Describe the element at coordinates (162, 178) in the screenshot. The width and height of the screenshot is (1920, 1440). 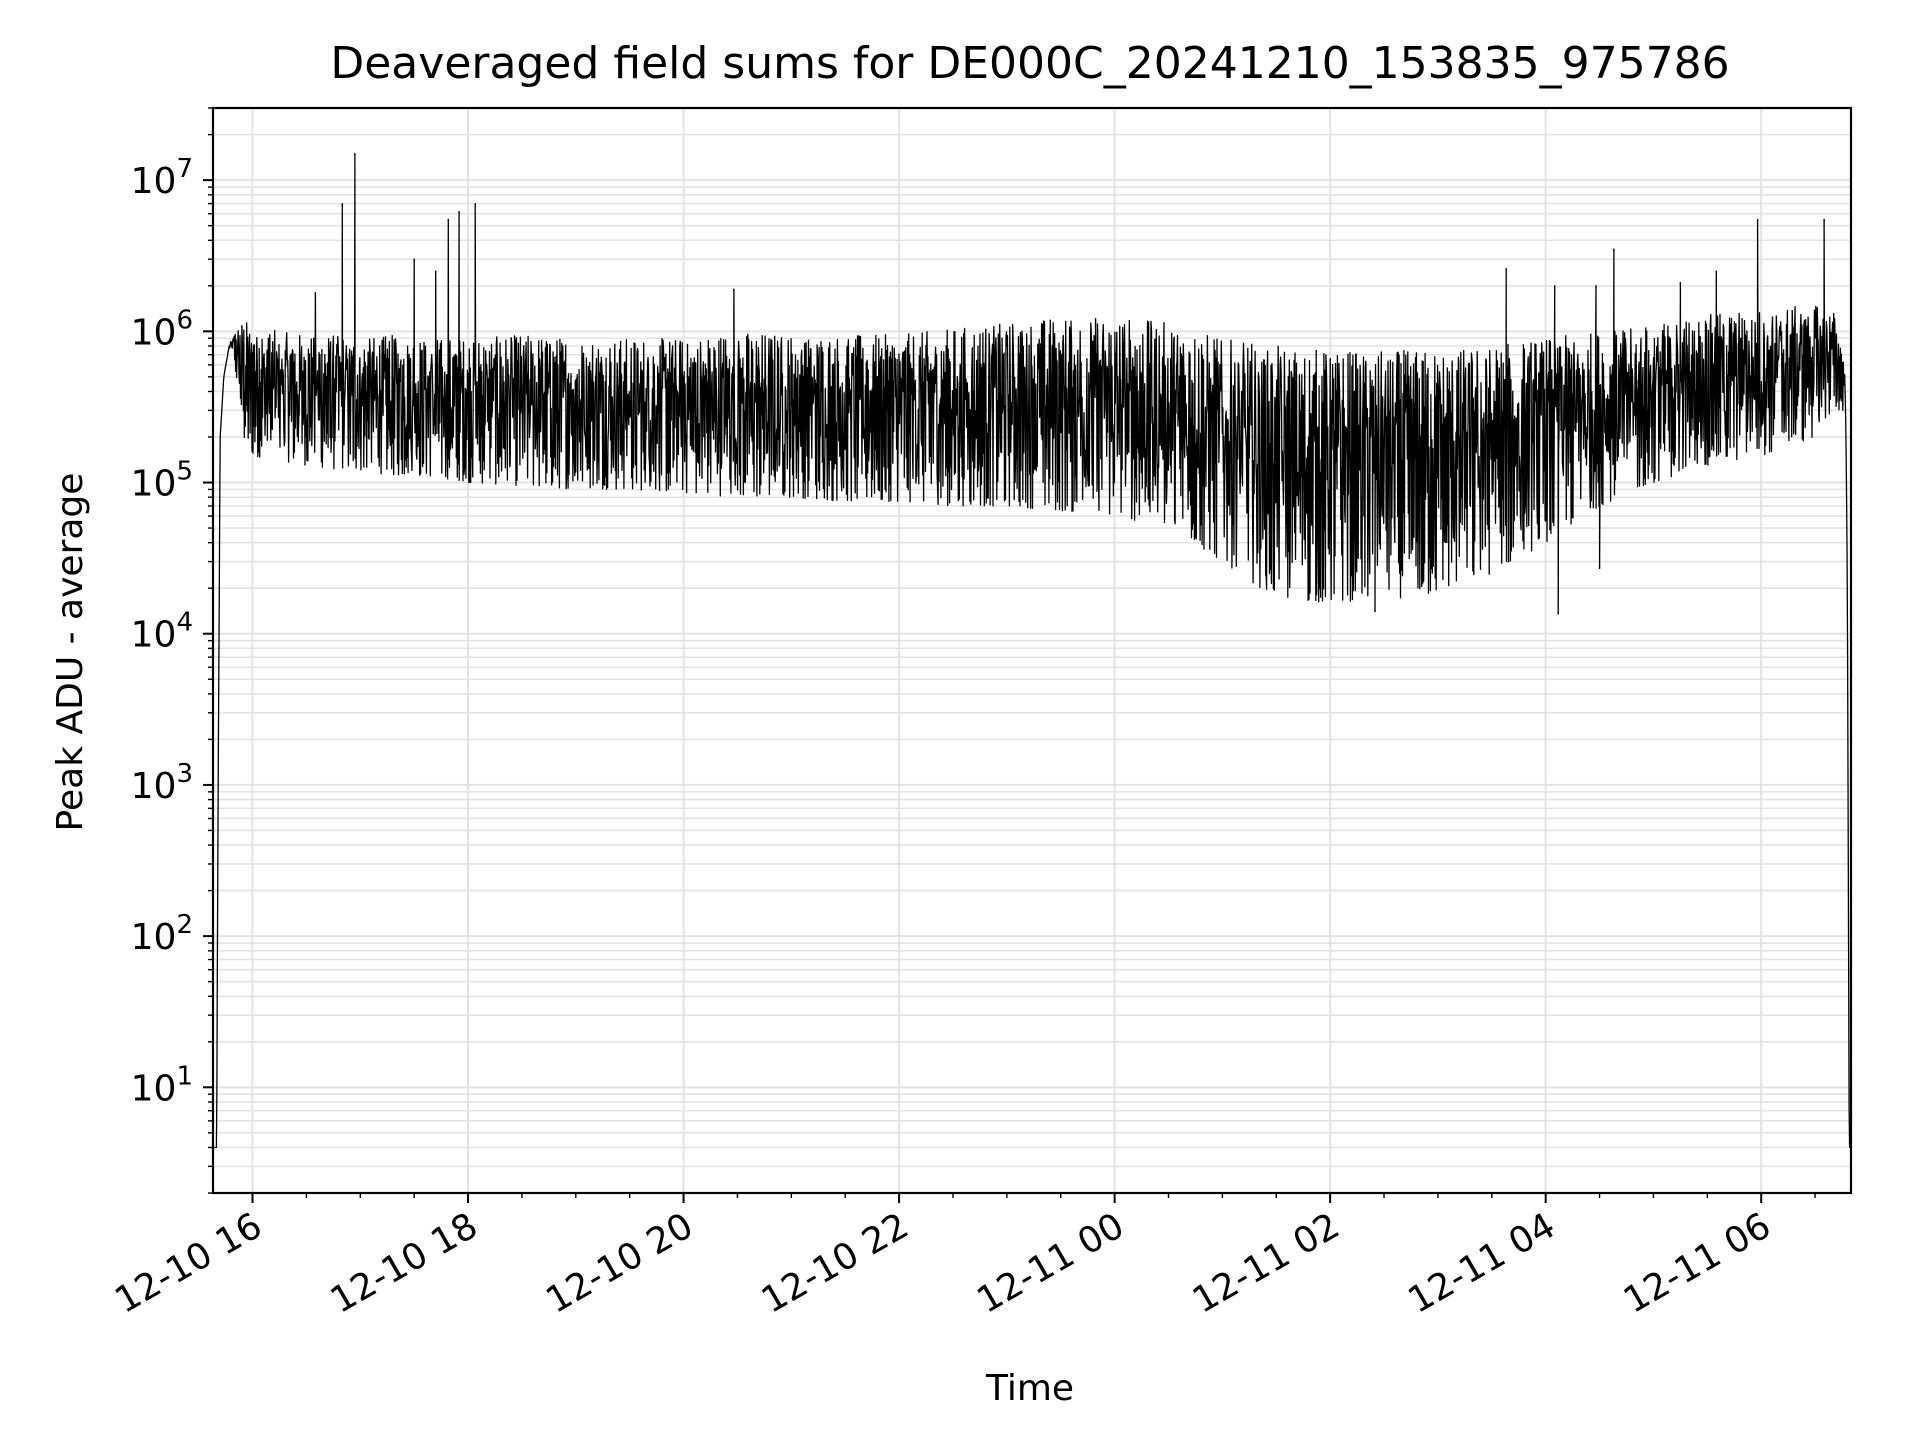
I see `y-tick-label: 10⁷` at that location.